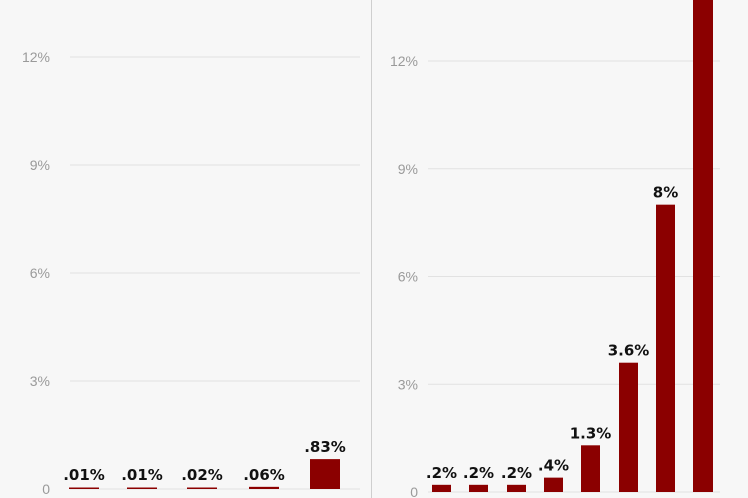 Image resolution: width=748 pixels, height=498 pixels. I want to click on data-label: .02%, so click(202, 475).